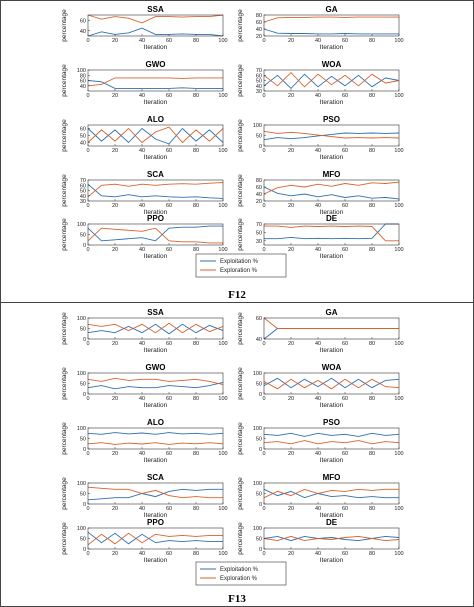 This screenshot has width=474, height=607. What do you see at coordinates (155, 9) in the screenshot?
I see `panel-title: SSA` at bounding box center [155, 9].